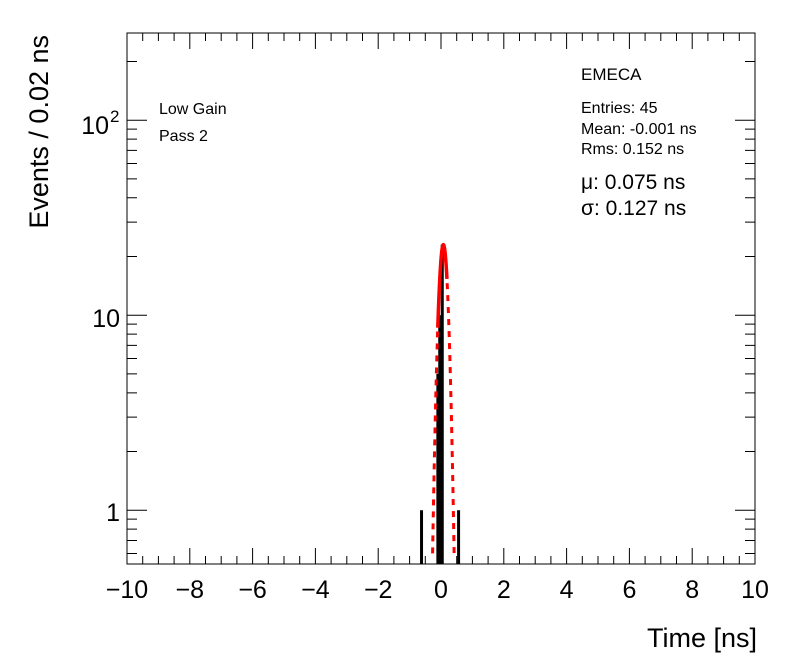  I want to click on x-tick-labels: −10 −8 −6 −4 −2 0 2 4 6 8 10, so click(437, 590).